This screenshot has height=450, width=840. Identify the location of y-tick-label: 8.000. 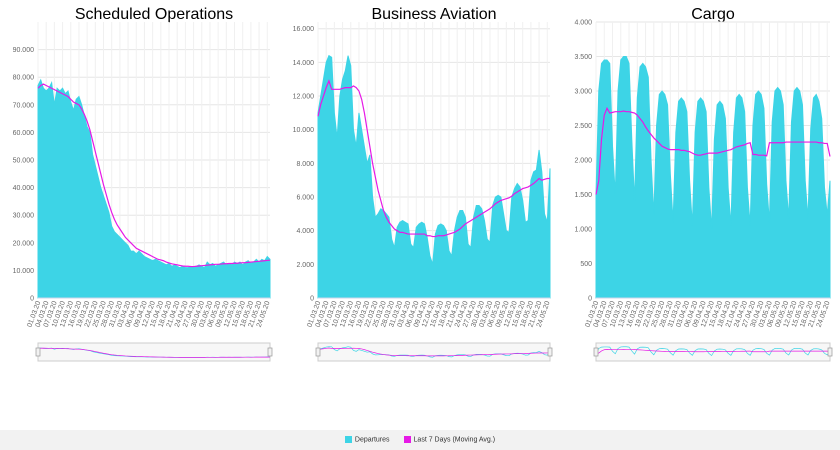
(305, 164).